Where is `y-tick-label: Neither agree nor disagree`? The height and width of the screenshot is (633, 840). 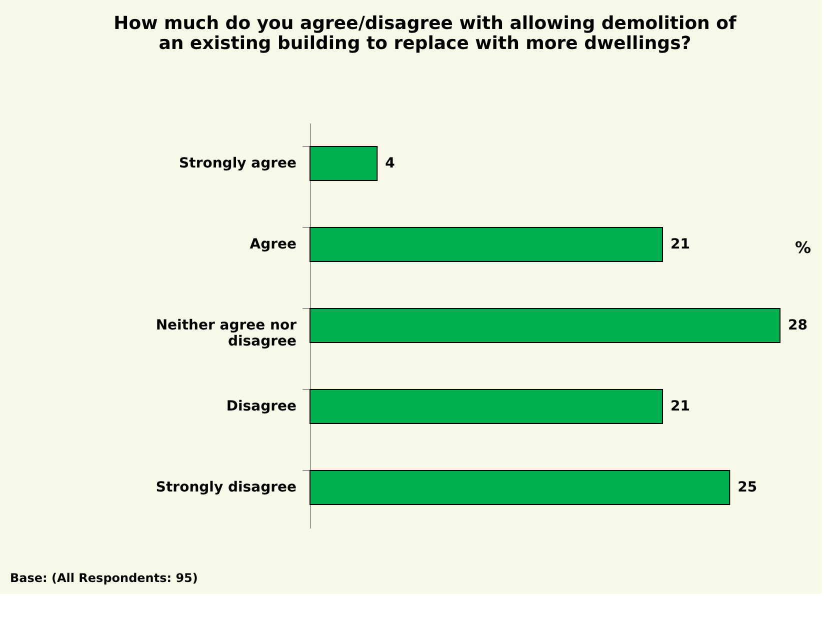 y-tick-label: Neither agree nor disagree is located at coordinates (226, 334).